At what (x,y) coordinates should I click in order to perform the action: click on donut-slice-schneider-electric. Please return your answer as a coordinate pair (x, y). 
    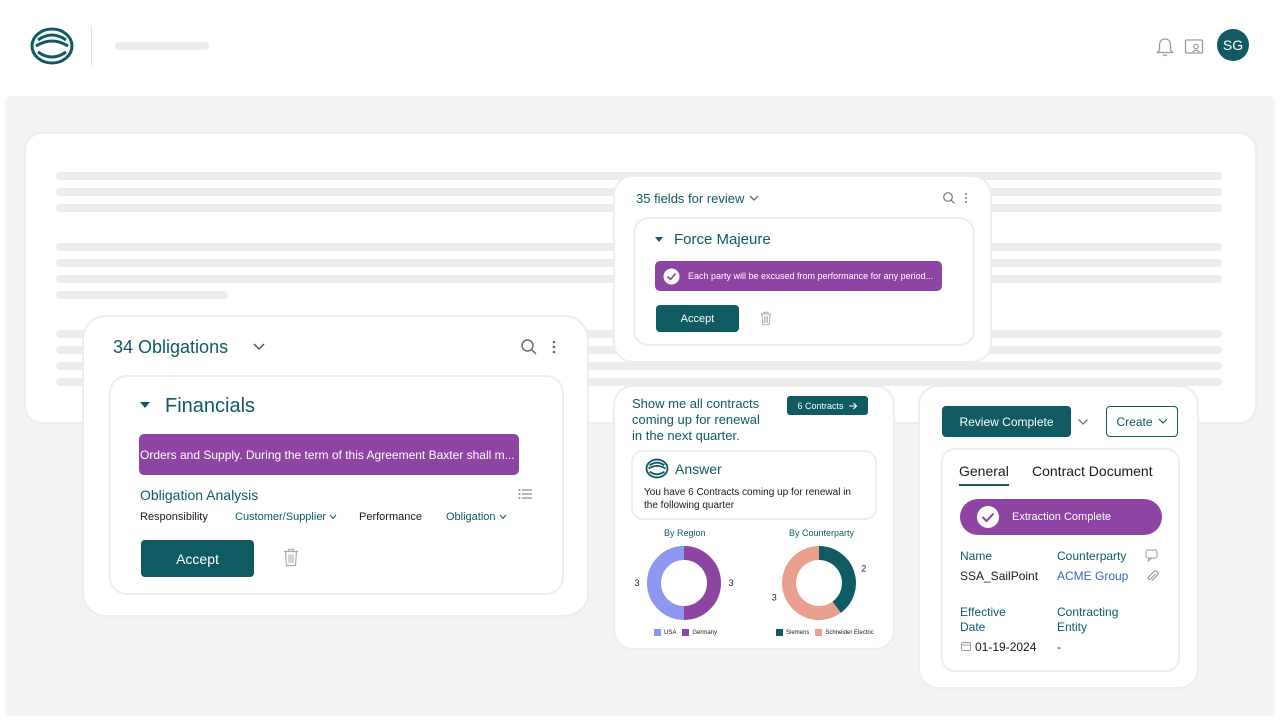
    Looking at the image, I should click on (811, 583).